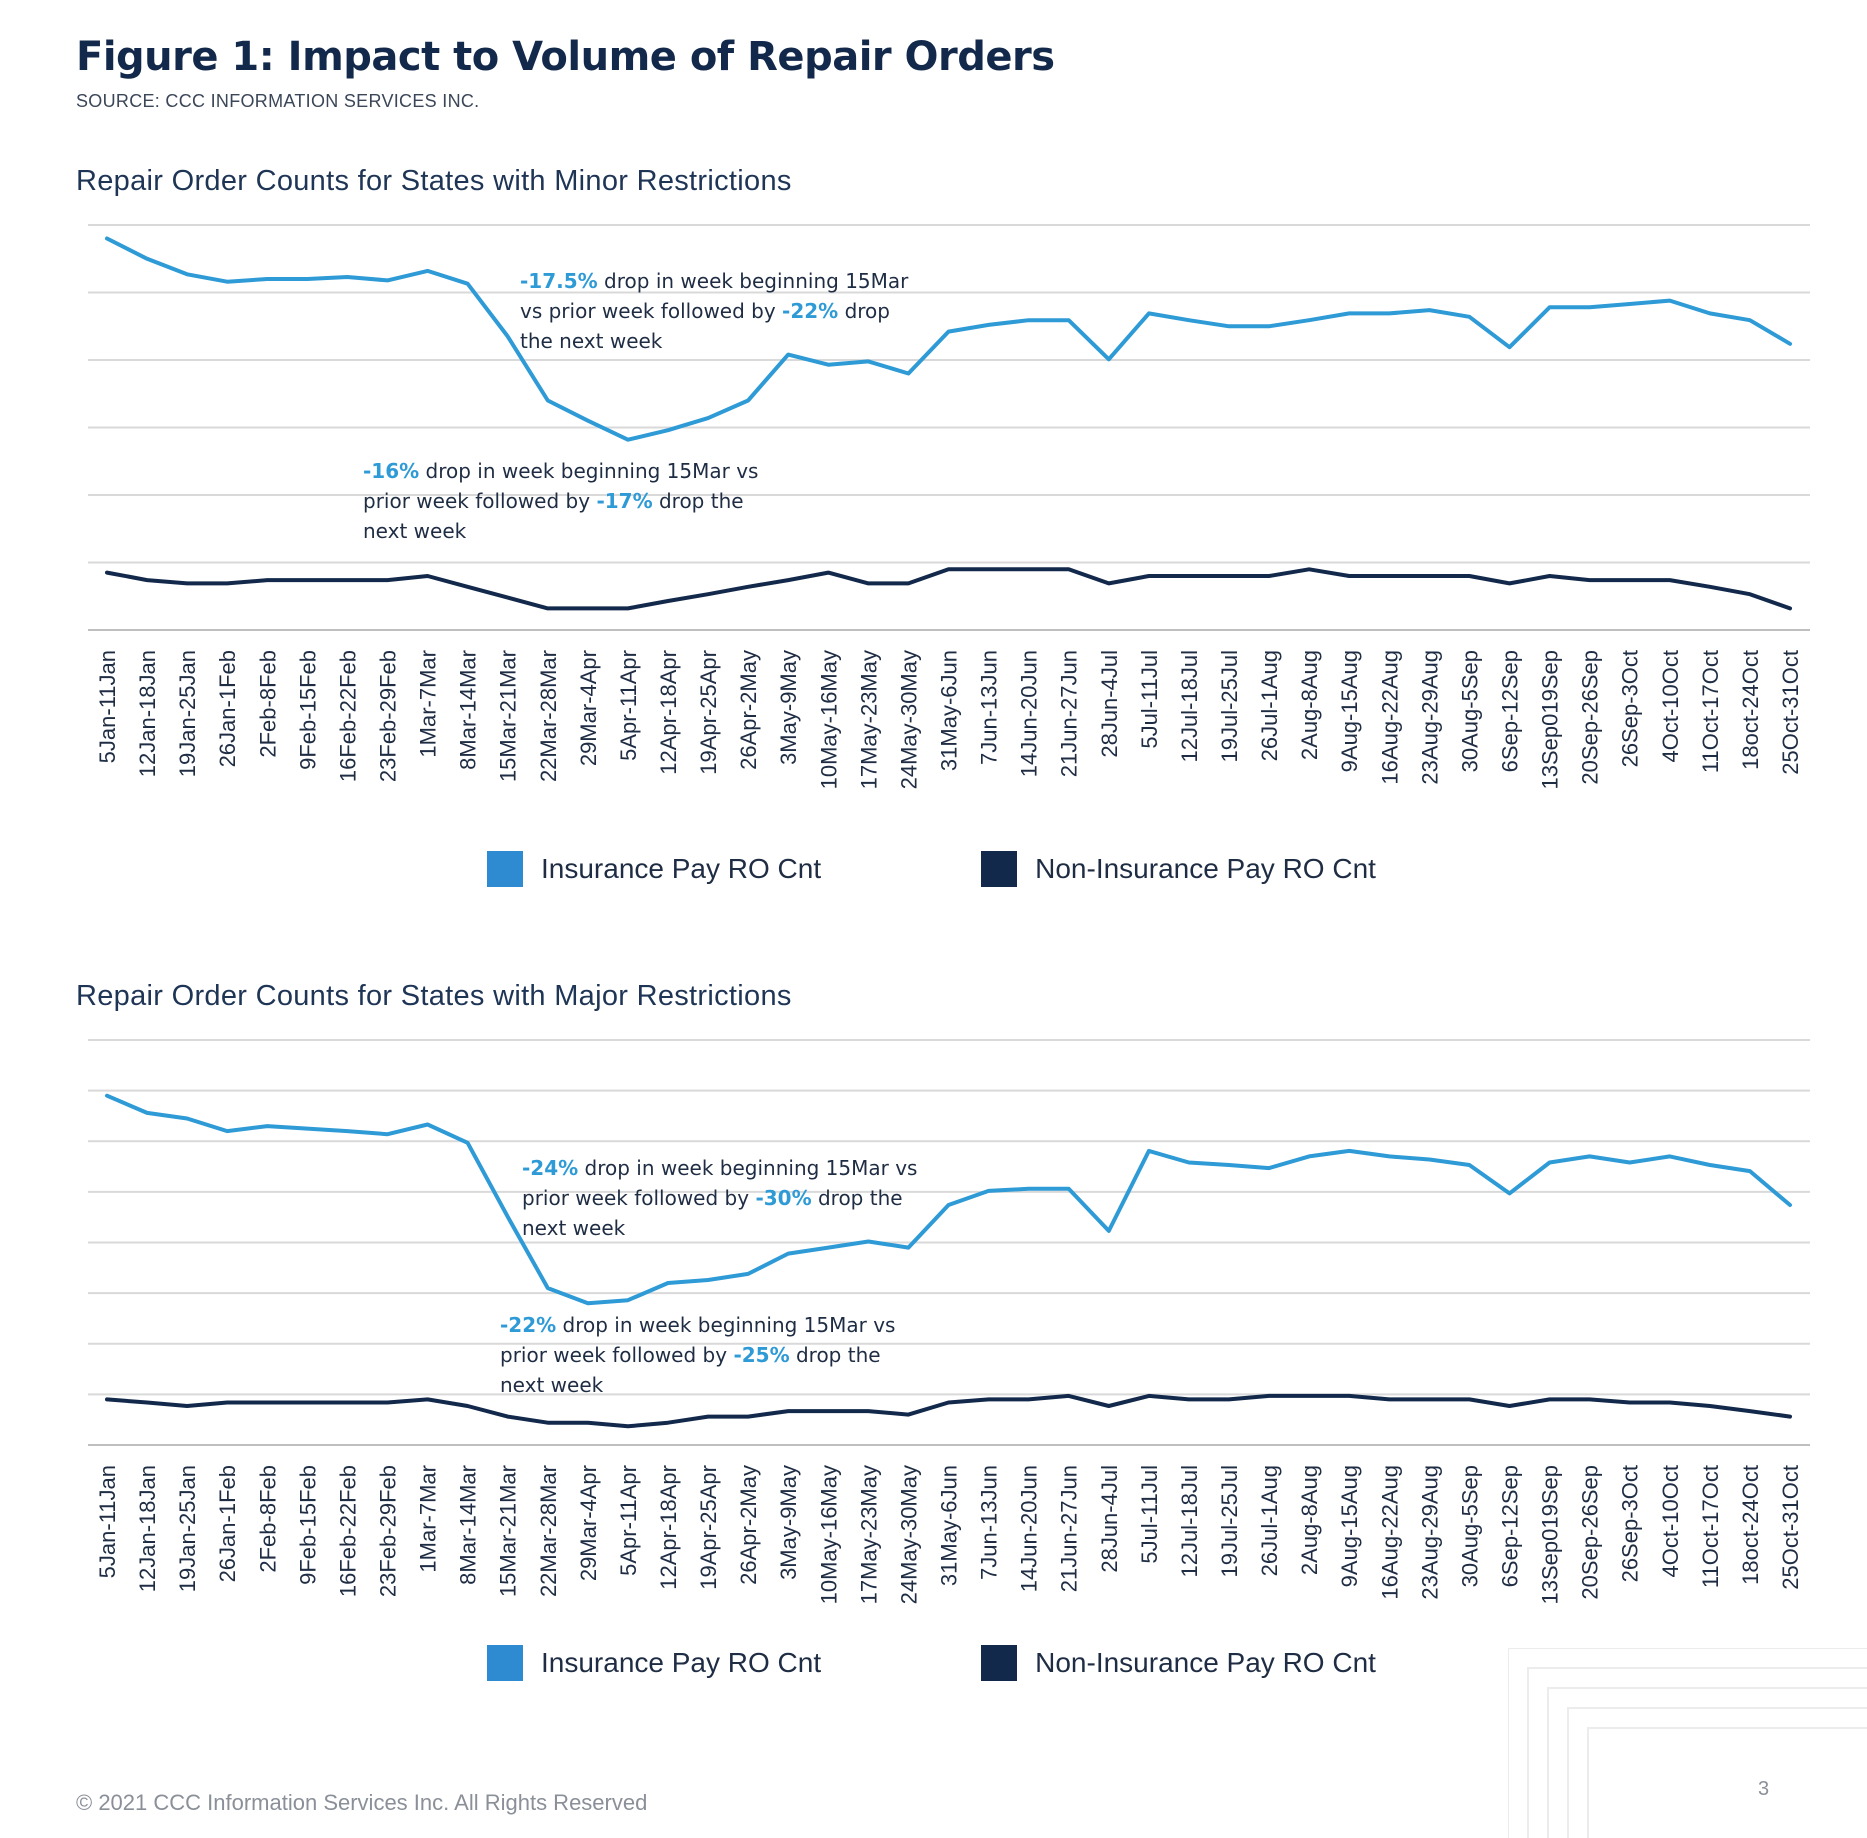  Describe the element at coordinates (783, 1198) in the screenshot. I see `annotation-percent: -30%` at that location.